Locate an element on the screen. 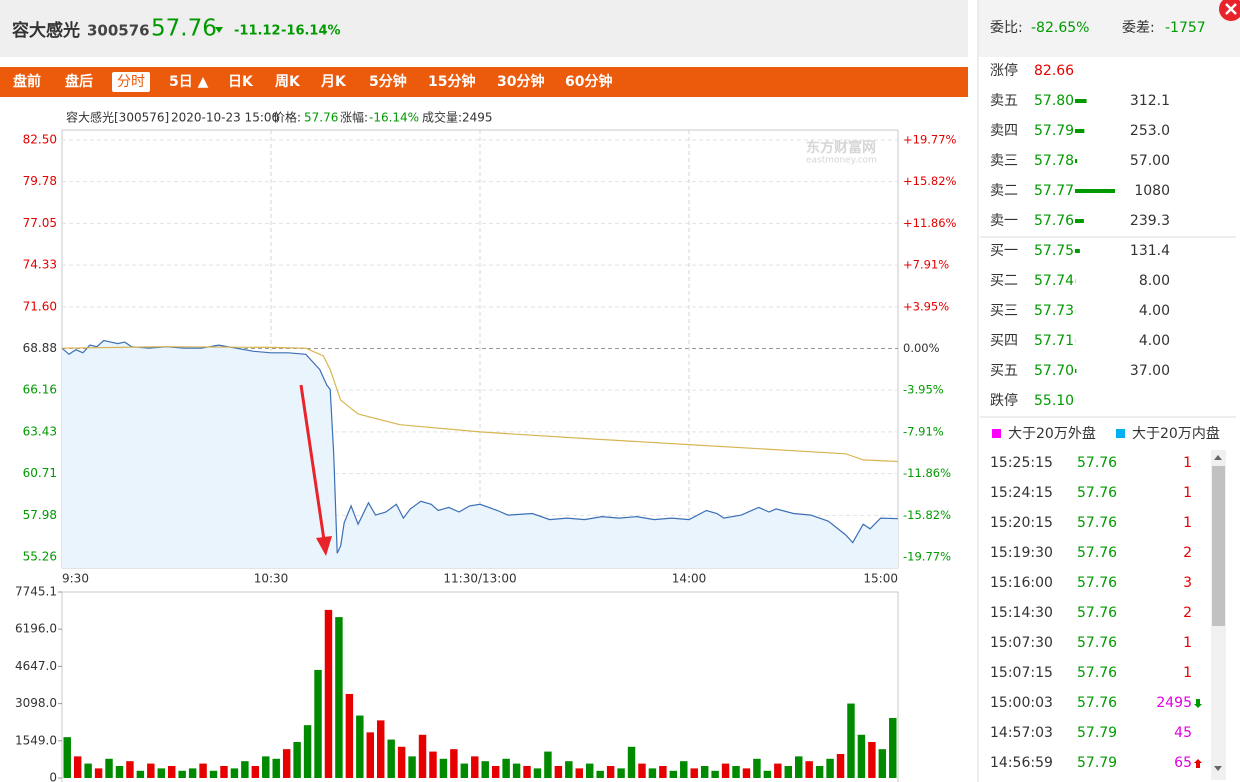 The width and height of the screenshot is (1240, 782). volume-tick-label: 0 is located at coordinates (53, 776).